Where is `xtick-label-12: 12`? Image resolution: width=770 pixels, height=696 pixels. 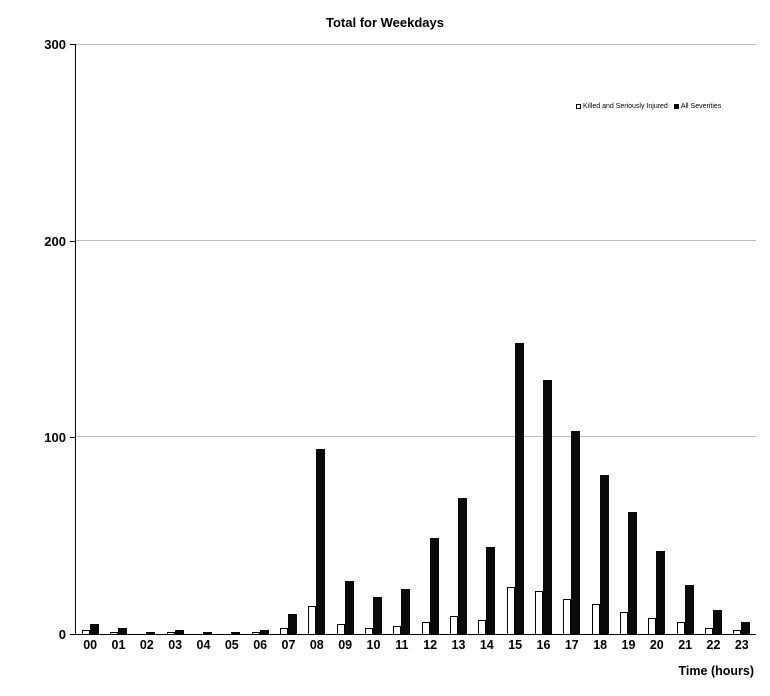
xtick-label-12: 12 is located at coordinates (430, 645).